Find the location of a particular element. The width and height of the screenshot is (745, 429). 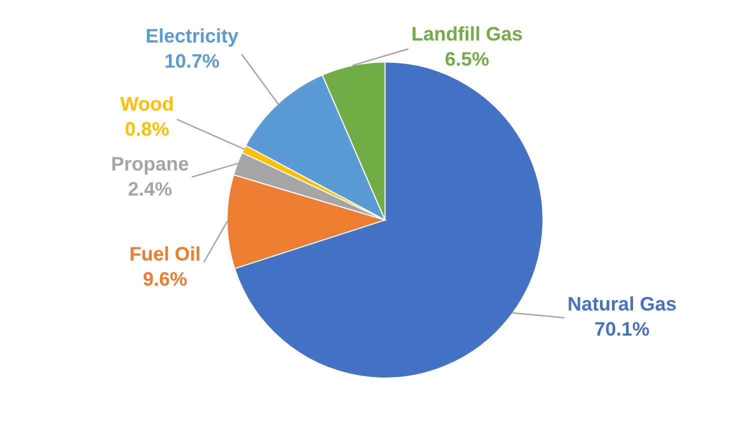

slice-label: Electricity is located at coordinates (192, 37).